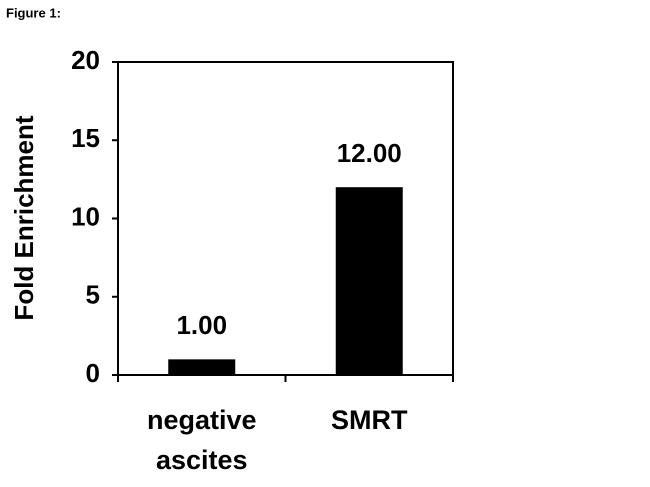 This screenshot has width=650, height=487. What do you see at coordinates (24, 217) in the screenshot?
I see `y-axis-label: Fold Enrichment` at bounding box center [24, 217].